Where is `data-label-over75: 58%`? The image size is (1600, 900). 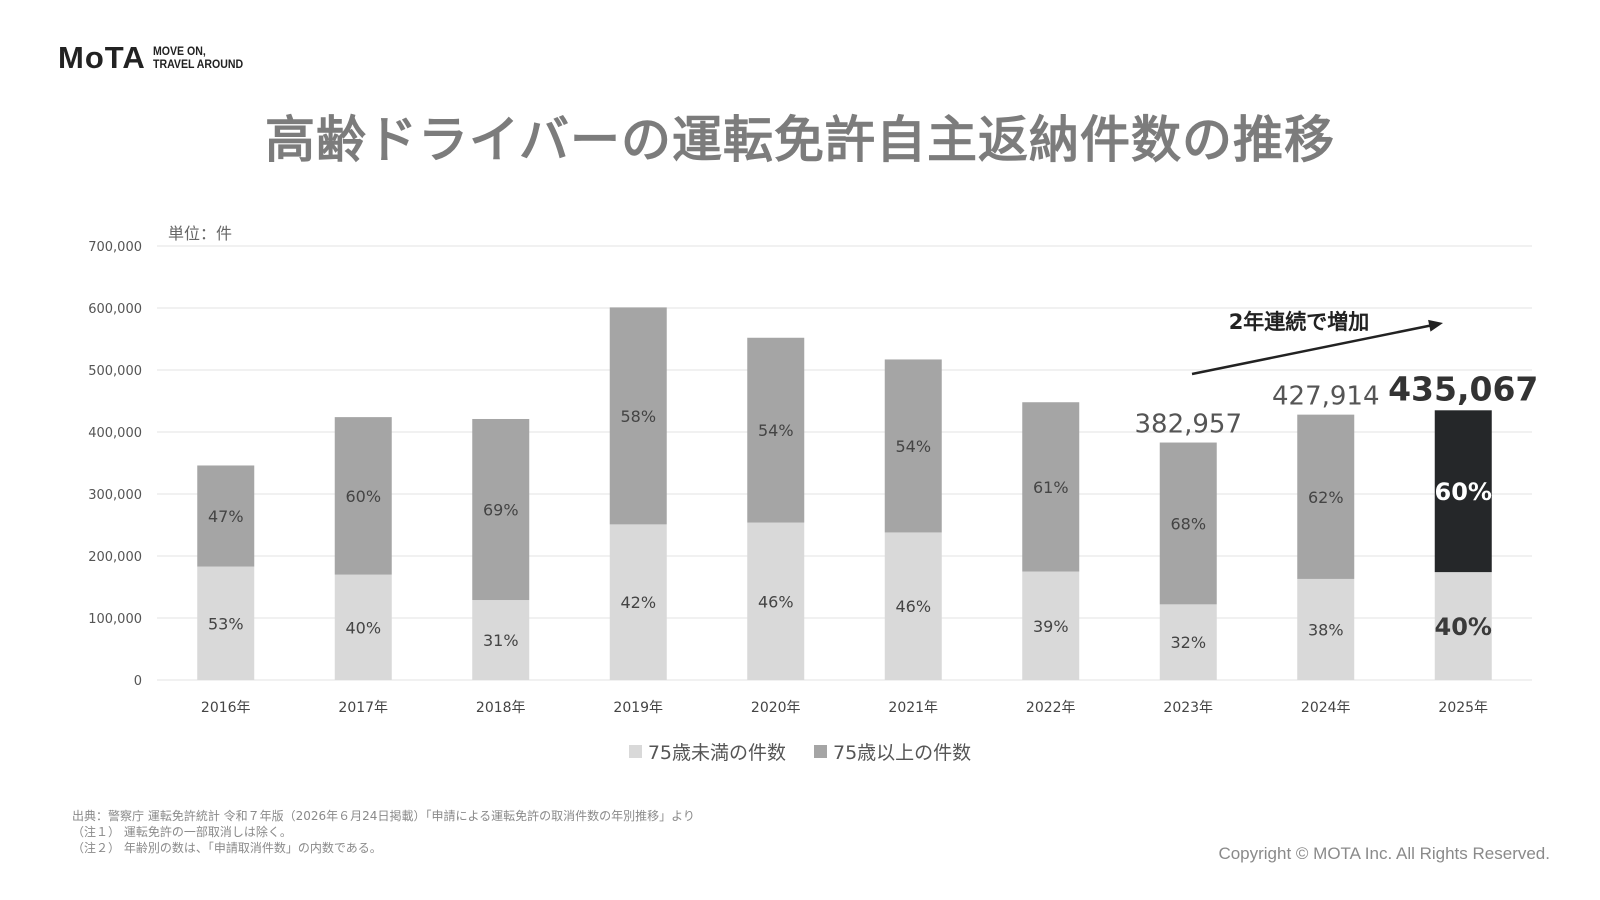 data-label-over75: 58% is located at coordinates (638, 416).